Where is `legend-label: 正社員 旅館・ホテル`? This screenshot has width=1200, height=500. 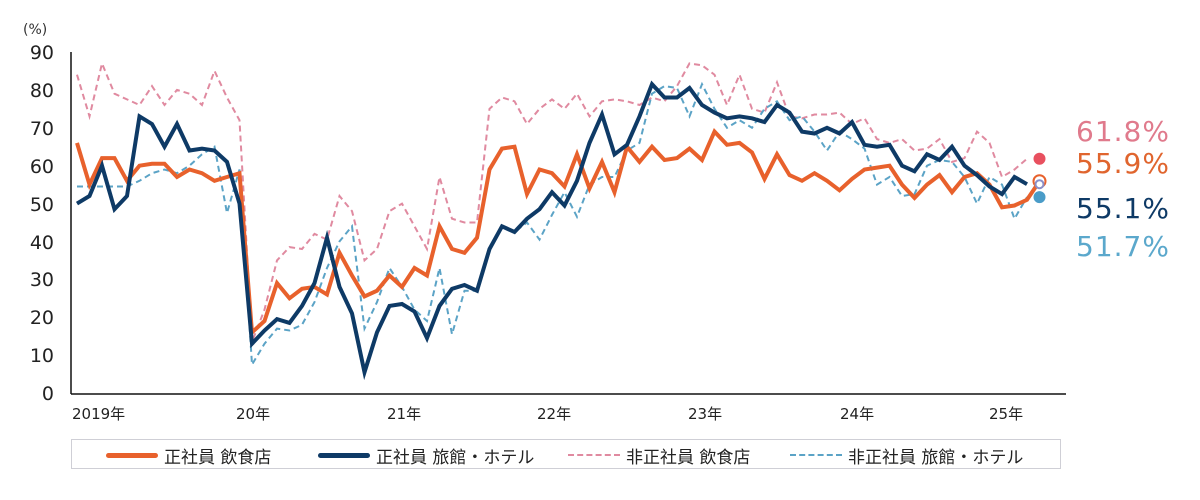
legend-label: 正社員 旅館・ホテル is located at coordinates (455, 457).